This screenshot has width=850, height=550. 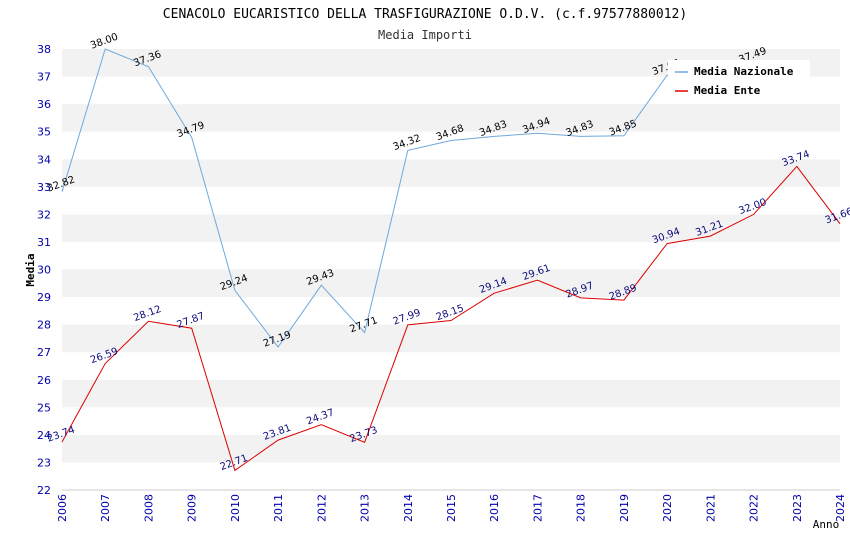 What do you see at coordinates (727, 90) in the screenshot?
I see `legend-label-ente: Media Ente` at bounding box center [727, 90].